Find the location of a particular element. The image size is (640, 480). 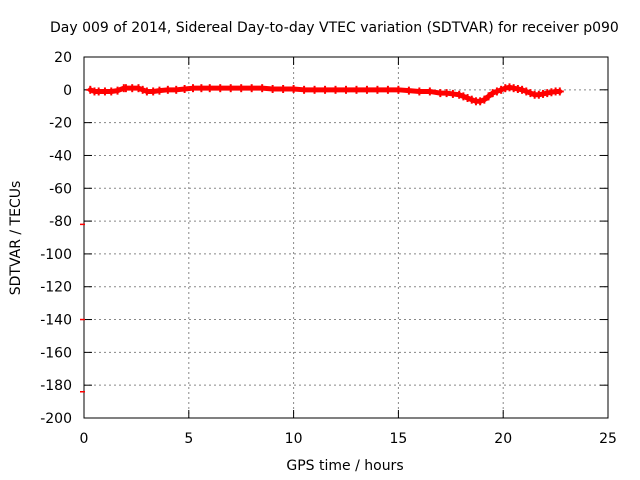

y-tick-label: -200 is located at coordinates (56, 419).